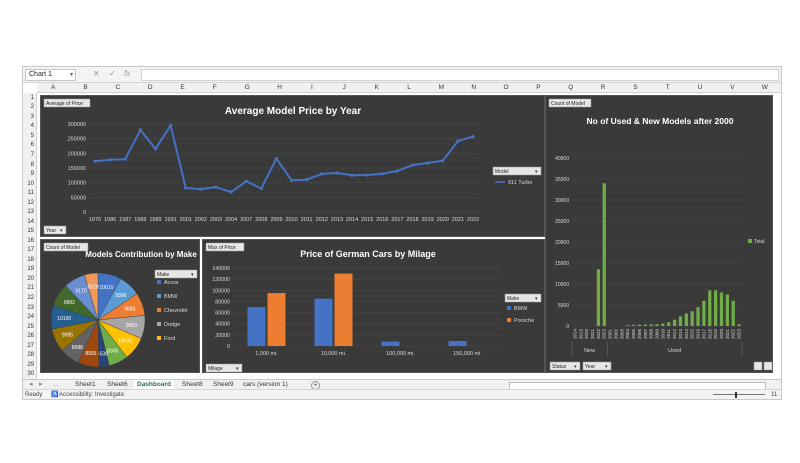  Describe the element at coordinates (30, 374) in the screenshot. I see `row-header-30: 30` at that location.